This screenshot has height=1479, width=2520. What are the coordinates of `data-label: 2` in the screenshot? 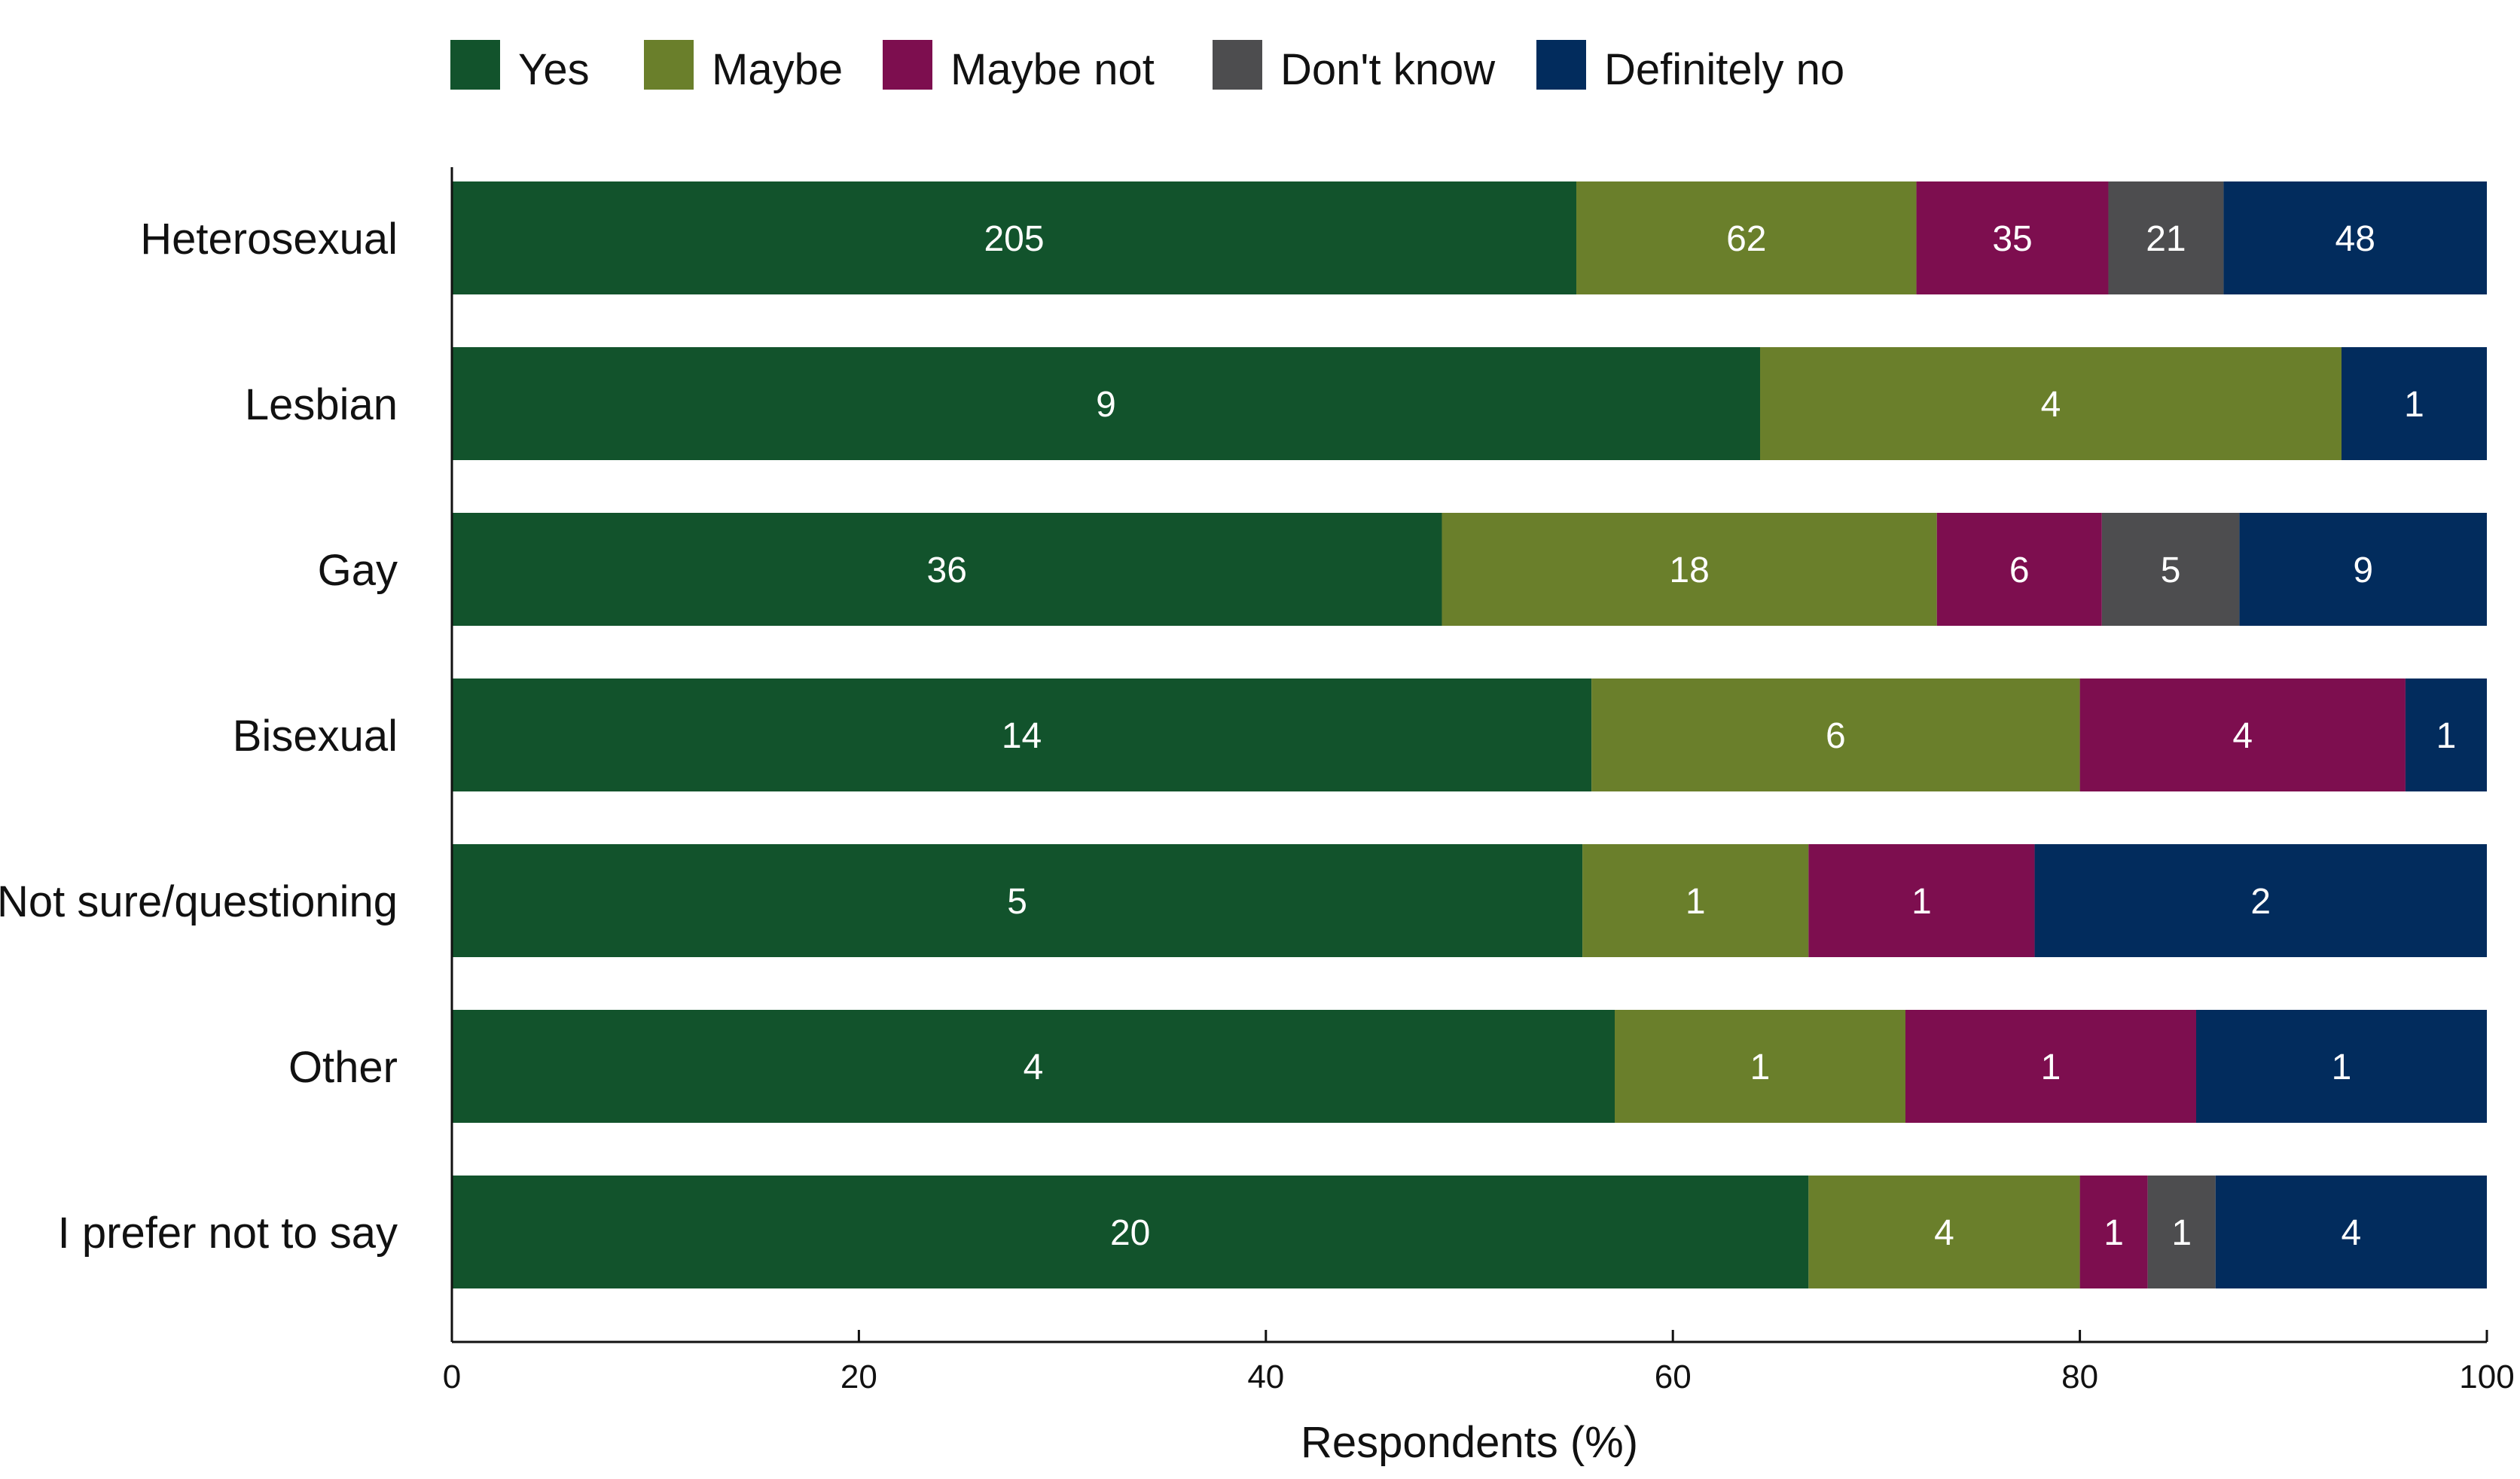 It's located at (2260, 902).